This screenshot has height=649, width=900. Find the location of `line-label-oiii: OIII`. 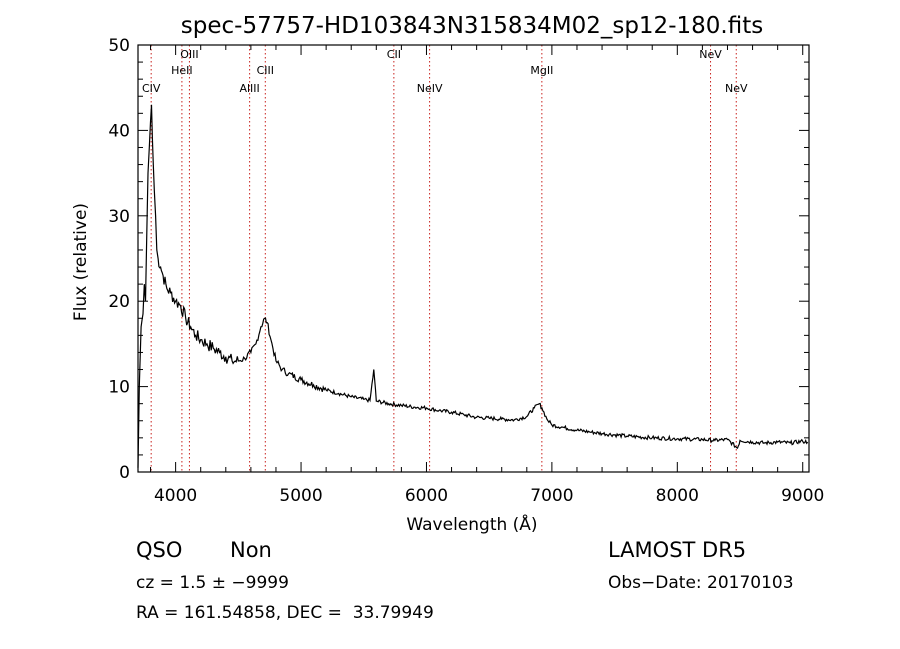

line-label-oiii: OIII is located at coordinates (189, 54).